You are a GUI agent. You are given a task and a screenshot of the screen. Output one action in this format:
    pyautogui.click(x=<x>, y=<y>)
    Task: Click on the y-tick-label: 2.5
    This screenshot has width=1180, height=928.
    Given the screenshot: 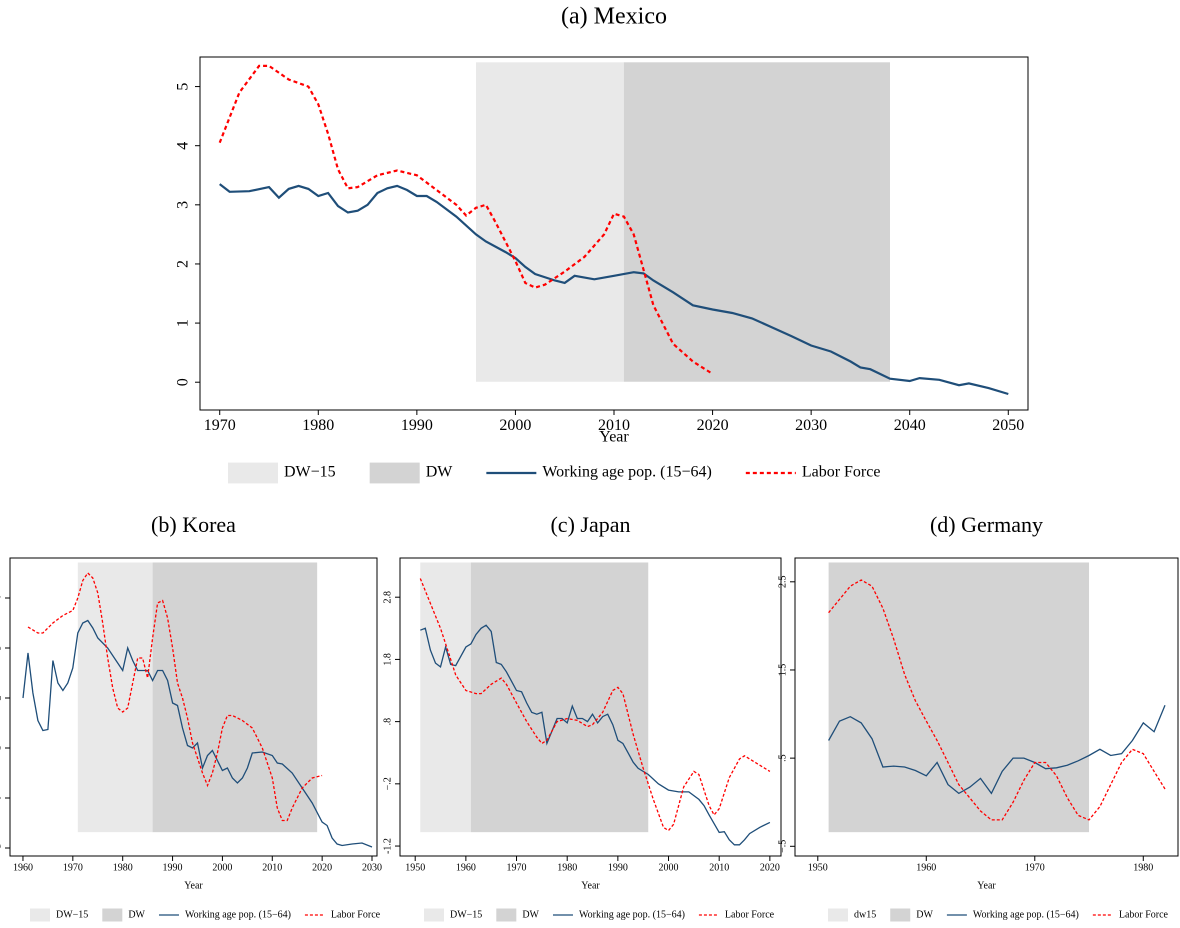 What is the action you would take?
    pyautogui.click(x=782, y=582)
    